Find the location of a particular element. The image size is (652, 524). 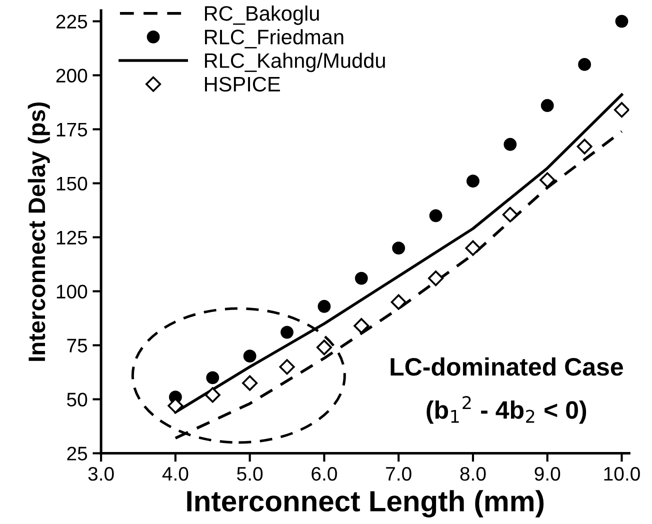

annotation: (b$_{1}$$^{2}$ - 4b$_{2}$ < 0) is located at coordinates (506, 410).